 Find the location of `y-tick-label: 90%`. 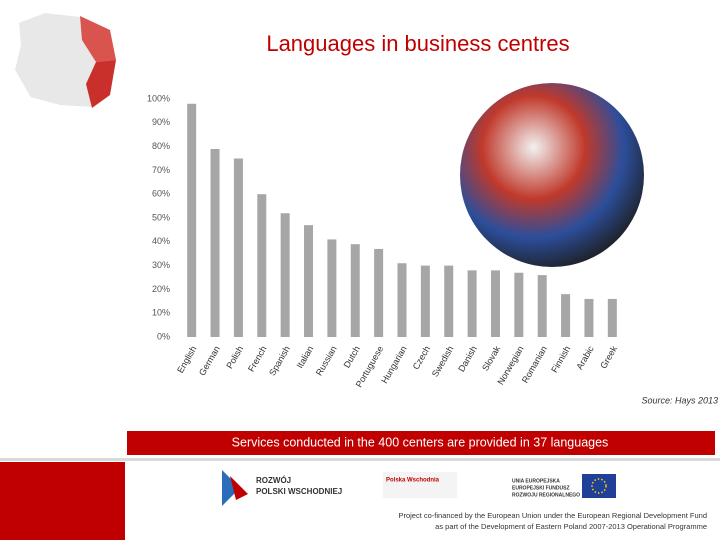

y-tick-label: 90% is located at coordinates (161, 122).